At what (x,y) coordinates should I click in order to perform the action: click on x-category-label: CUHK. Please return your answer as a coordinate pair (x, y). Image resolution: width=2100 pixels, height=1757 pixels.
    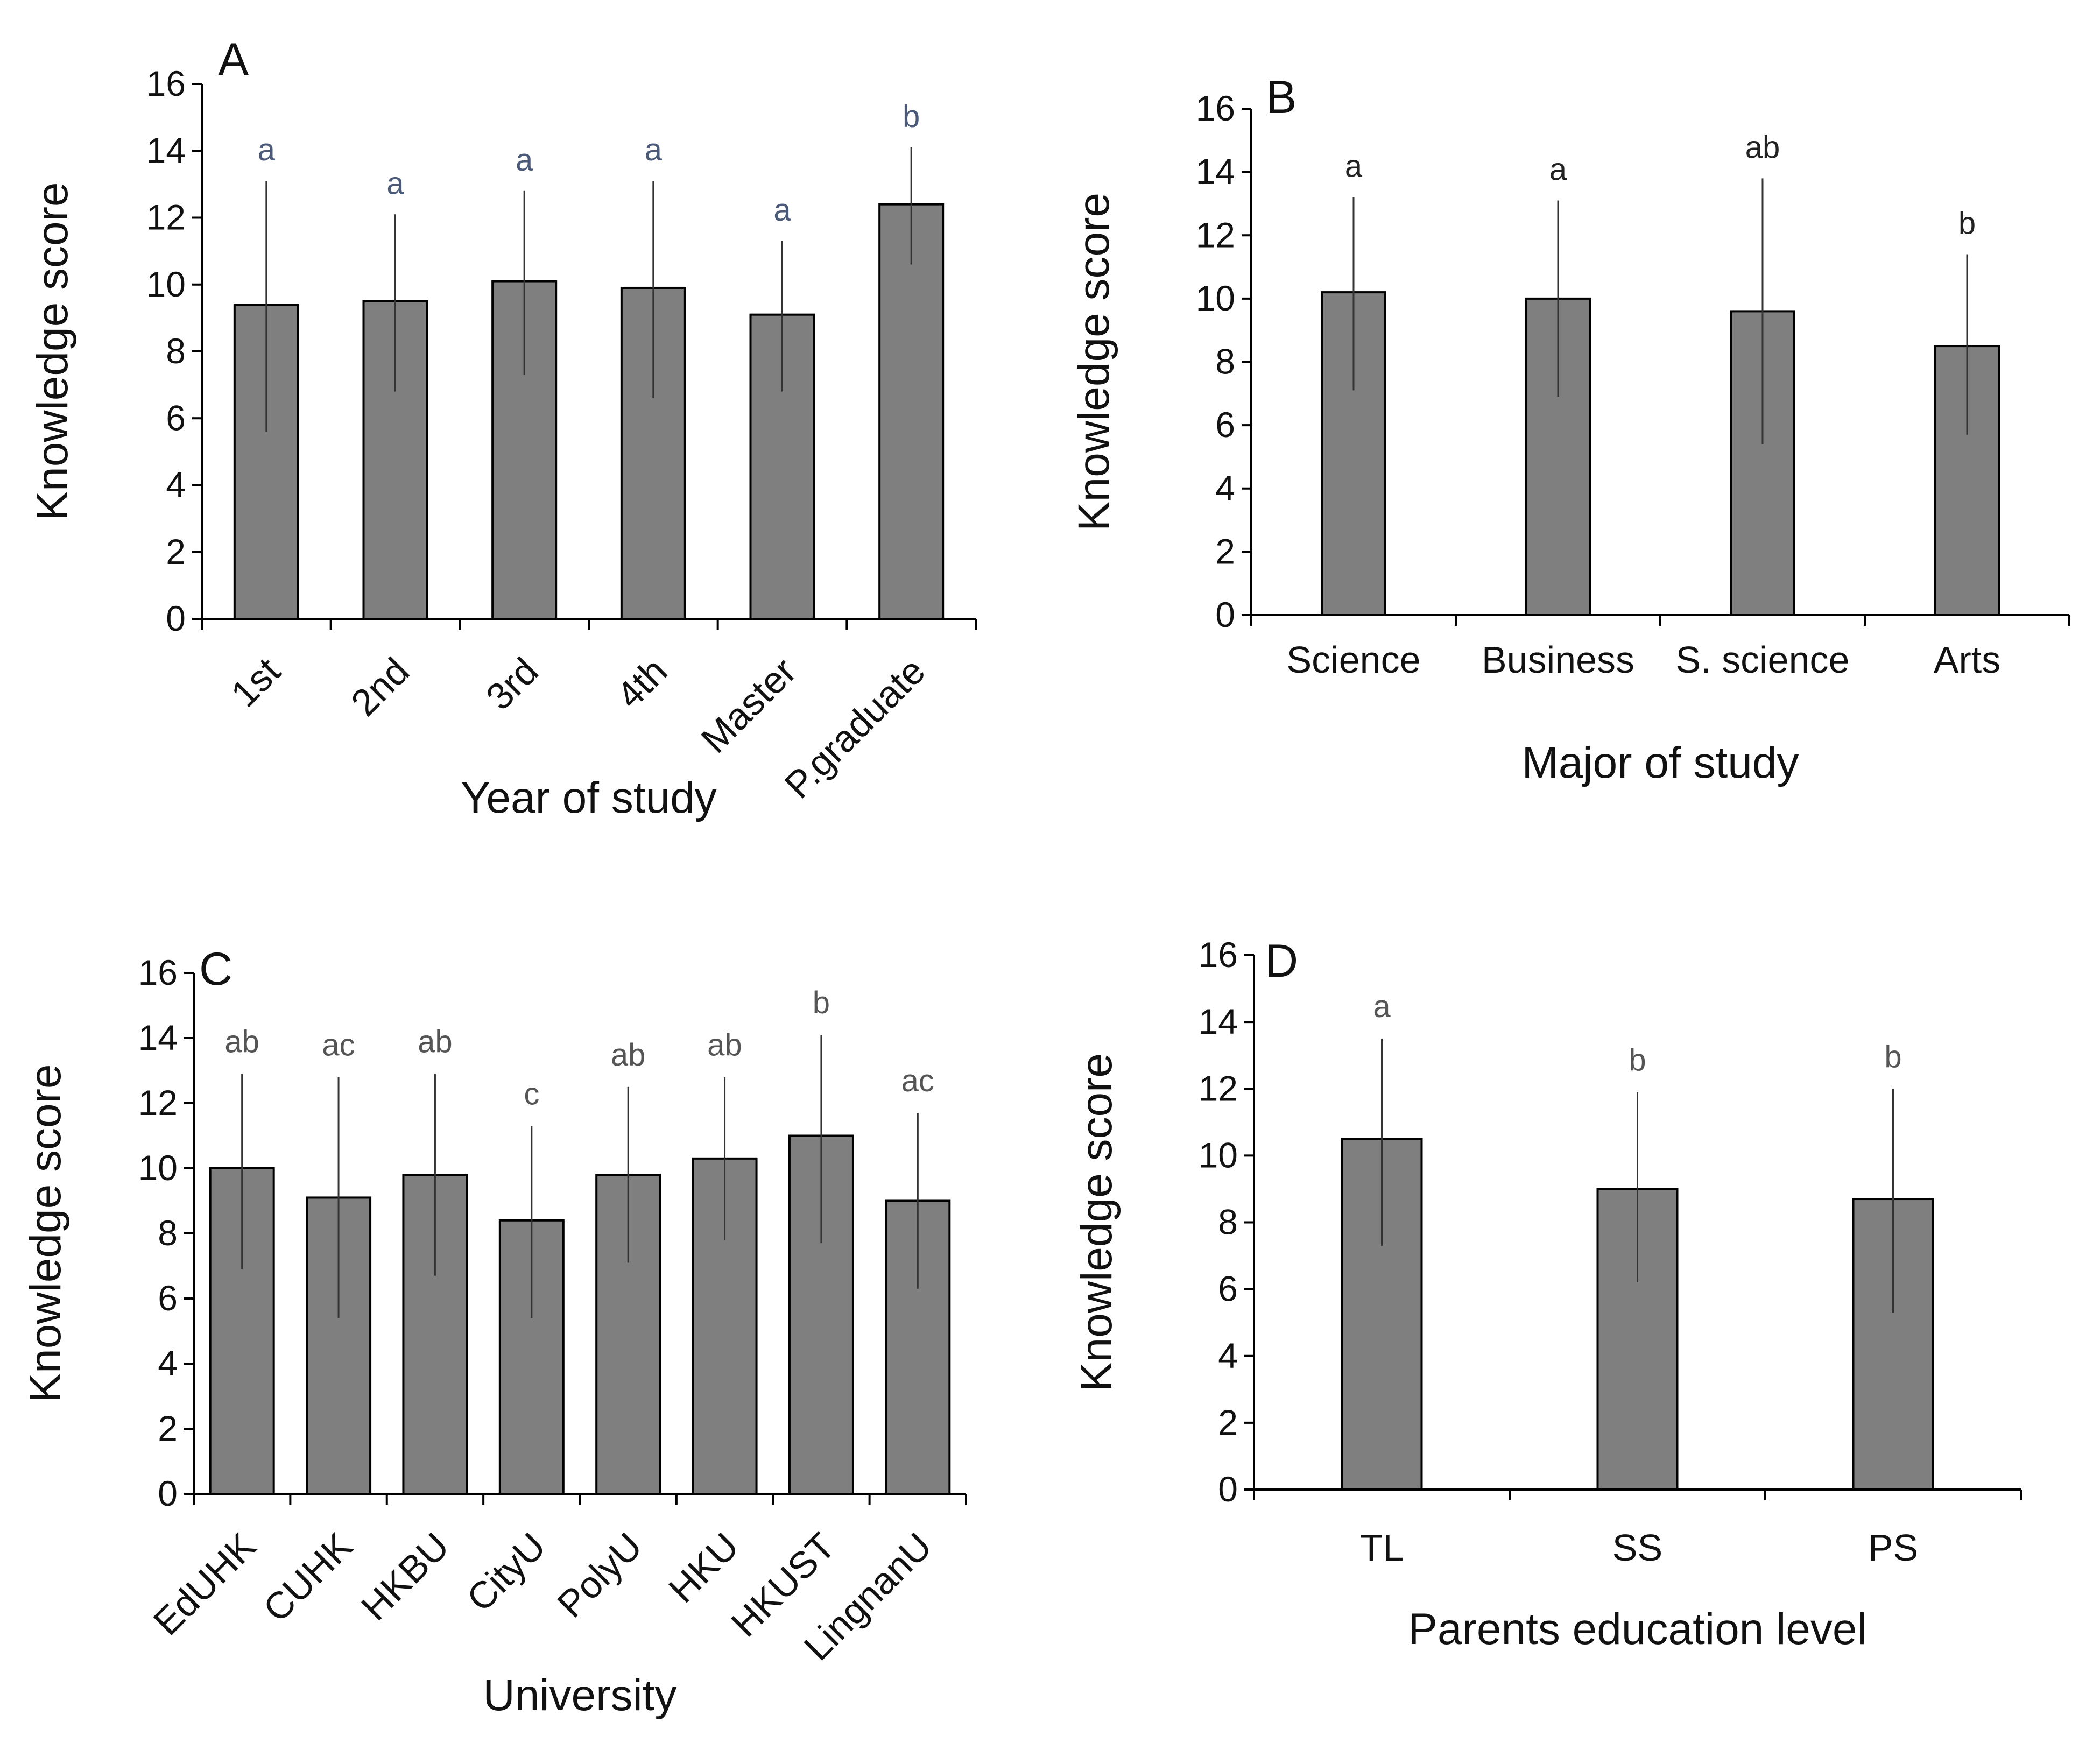
    Looking at the image, I should click on (307, 1577).